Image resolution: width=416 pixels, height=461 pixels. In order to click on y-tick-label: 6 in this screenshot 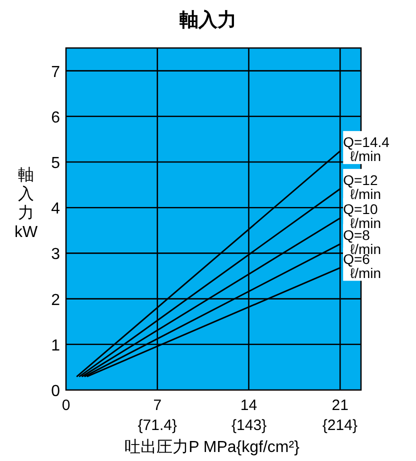, I will do `click(55, 117)`.